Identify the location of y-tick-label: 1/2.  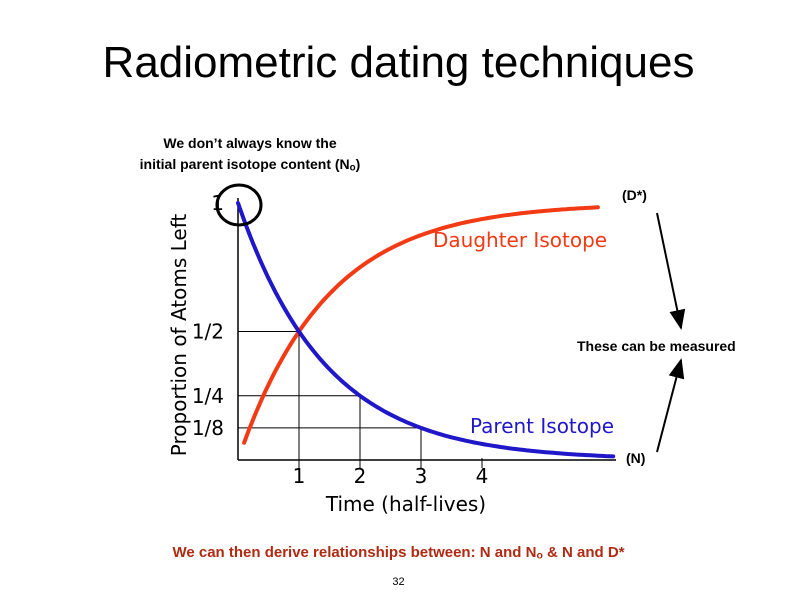
(208, 332).